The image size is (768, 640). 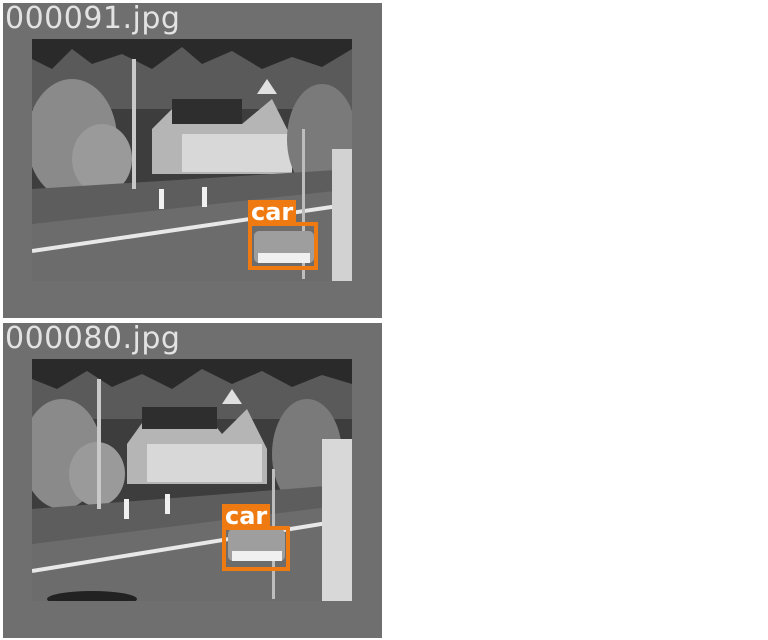 What do you see at coordinates (93, 18) in the screenshot?
I see `image-filename: 000091.jpg` at bounding box center [93, 18].